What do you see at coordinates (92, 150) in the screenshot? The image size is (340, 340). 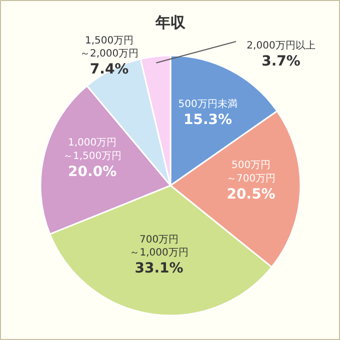 I see `slice-label: 1,000万円～1,500万円` at bounding box center [92, 150].